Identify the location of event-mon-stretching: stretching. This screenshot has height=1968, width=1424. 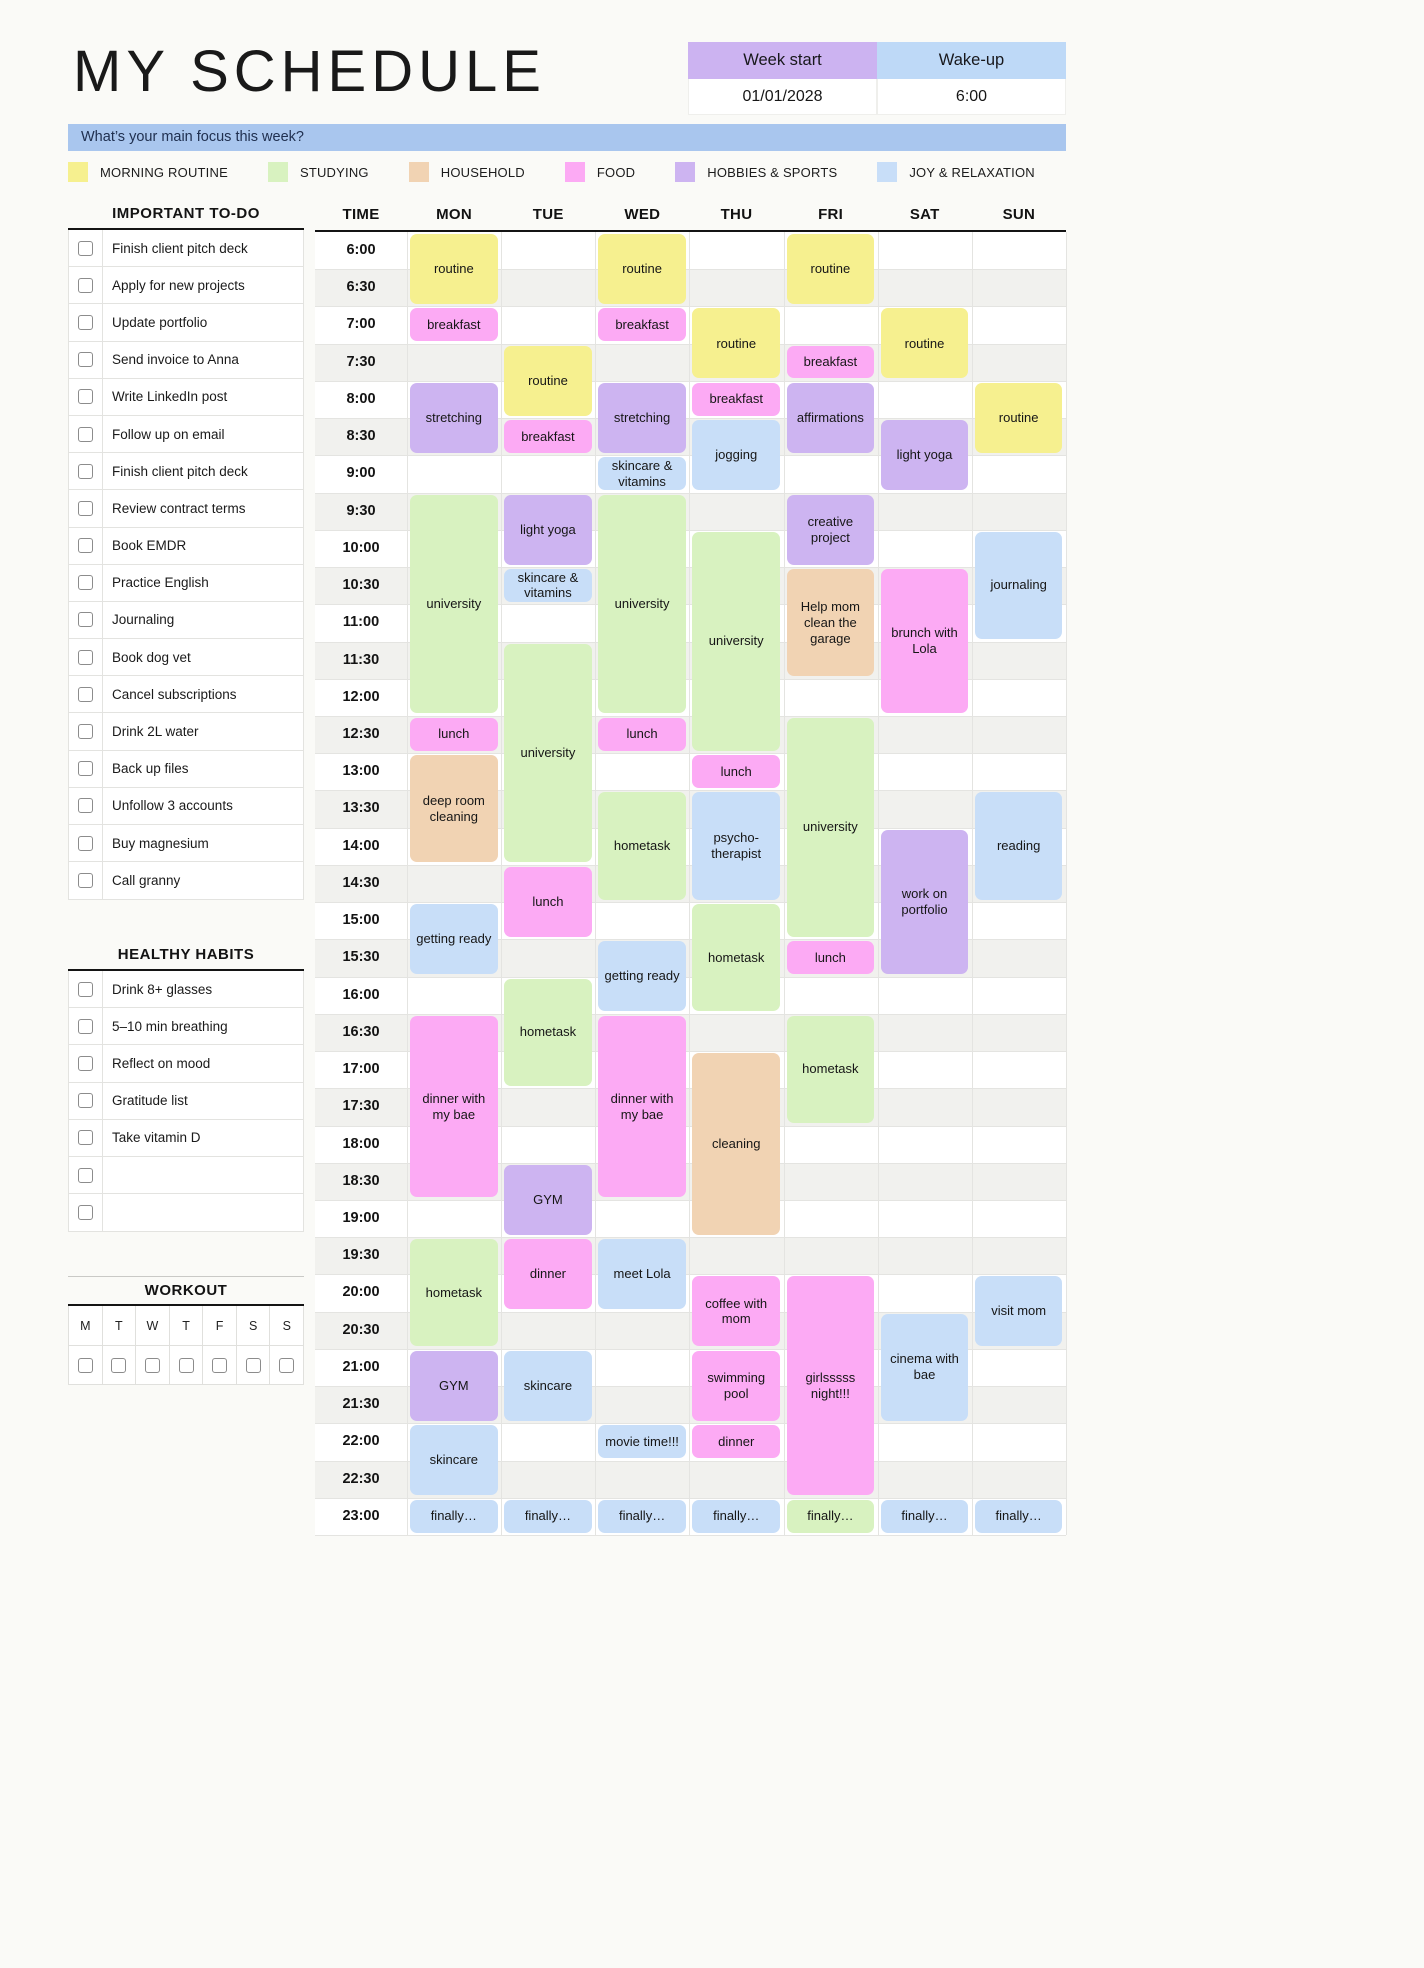
(454, 417).